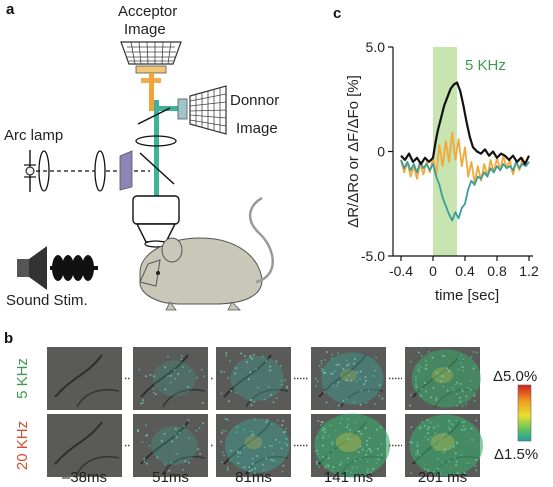 The height and width of the screenshot is (487, 553). Describe the element at coordinates (154, 116) in the screenshot. I see `dichroic-mirror-icon` at that location.